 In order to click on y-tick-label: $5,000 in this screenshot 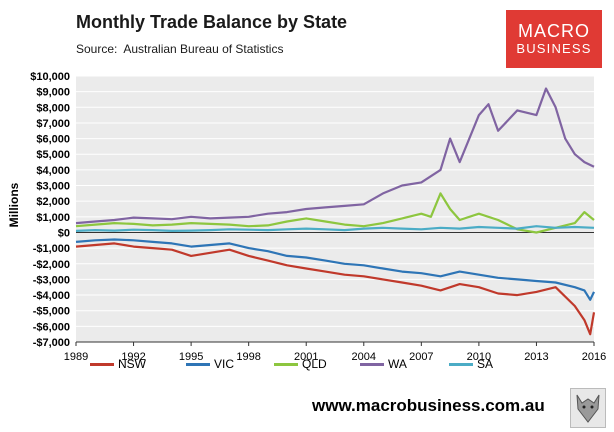, I will do `click(53, 155)`.